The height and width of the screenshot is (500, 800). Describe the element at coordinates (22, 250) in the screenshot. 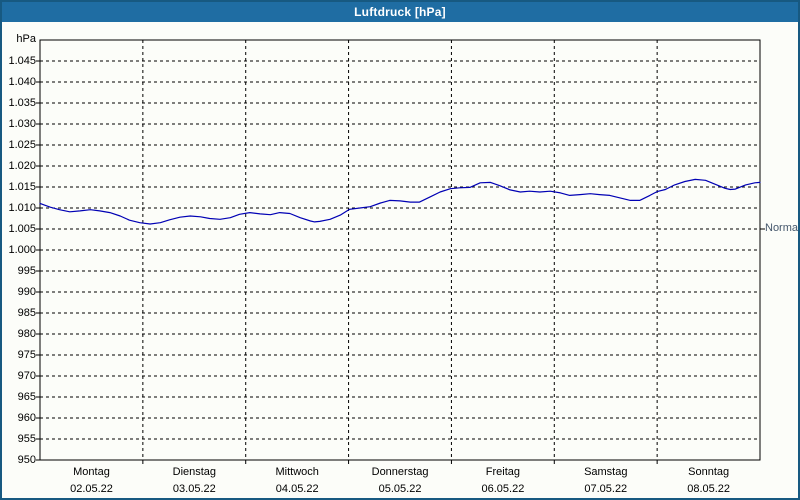

I see `y-axis-label: 1.000` at that location.